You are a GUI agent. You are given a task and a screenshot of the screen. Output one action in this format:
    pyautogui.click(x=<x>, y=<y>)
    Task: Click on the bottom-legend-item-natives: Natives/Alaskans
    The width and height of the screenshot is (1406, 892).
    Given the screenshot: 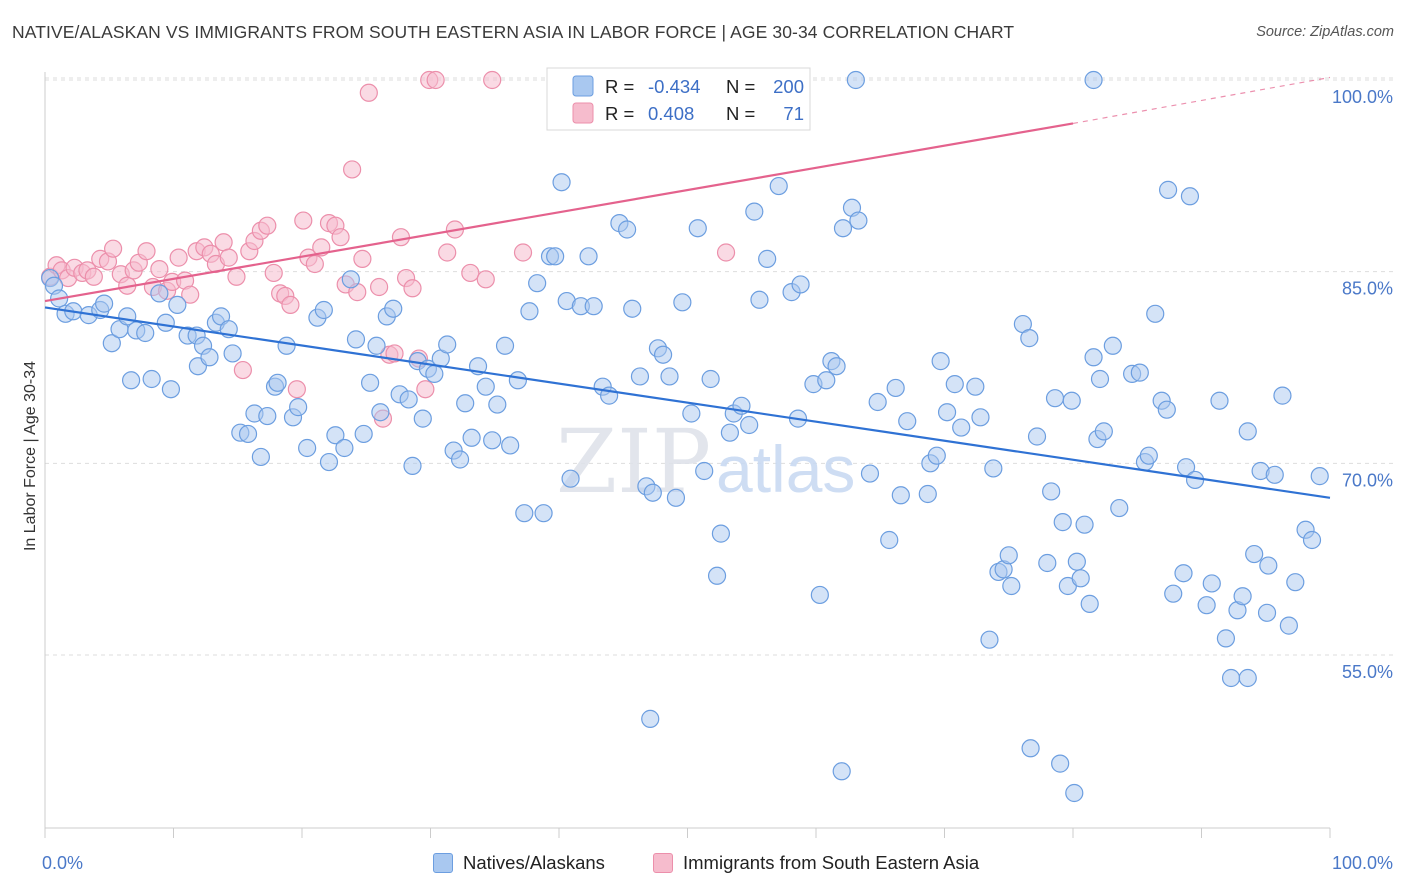 What is the action you would take?
    pyautogui.click(x=519, y=863)
    